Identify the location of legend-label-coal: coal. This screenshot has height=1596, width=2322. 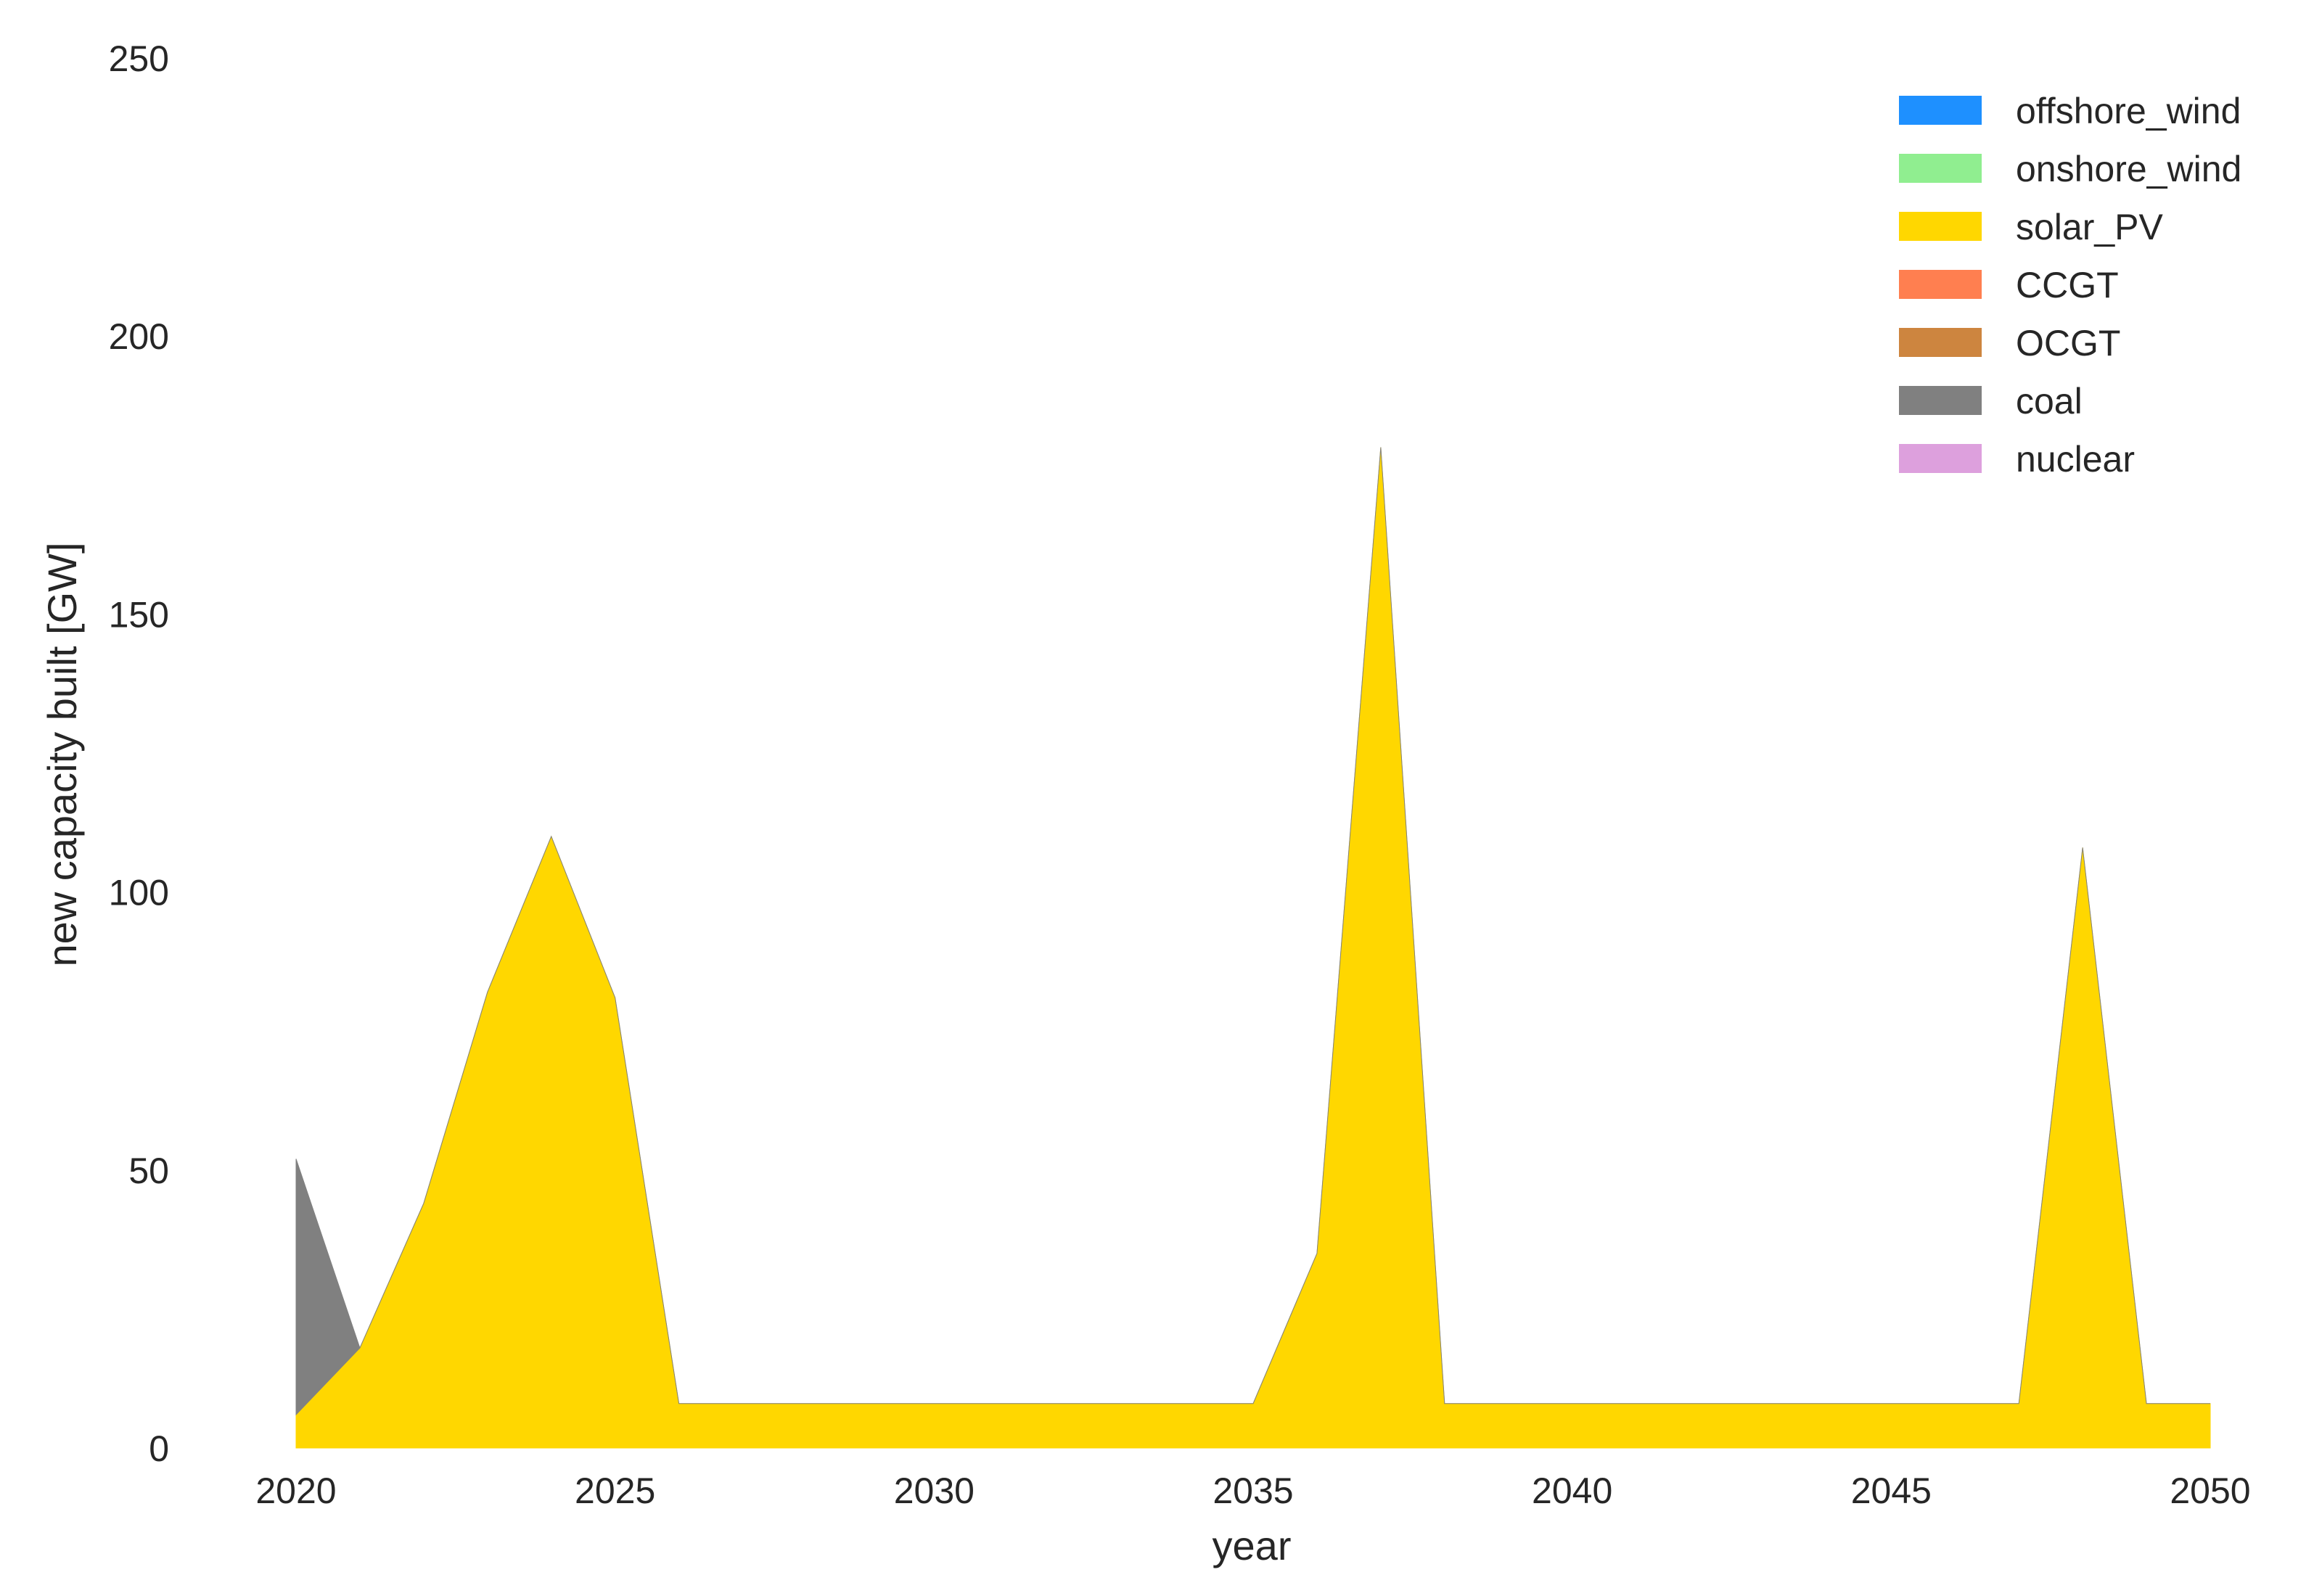
(2049, 401).